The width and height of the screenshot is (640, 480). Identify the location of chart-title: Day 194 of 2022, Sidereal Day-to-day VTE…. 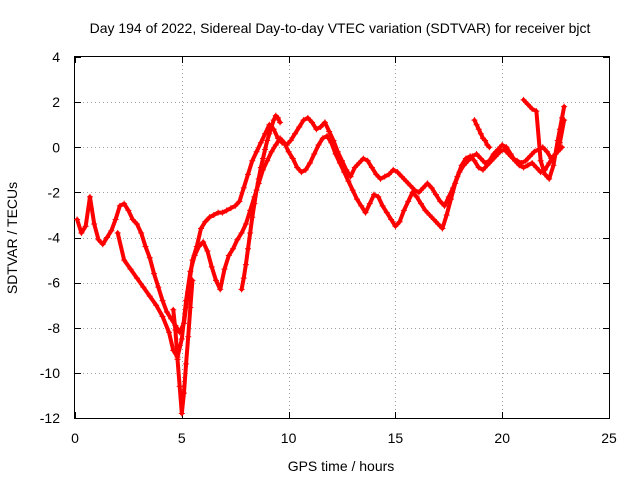
(340, 28).